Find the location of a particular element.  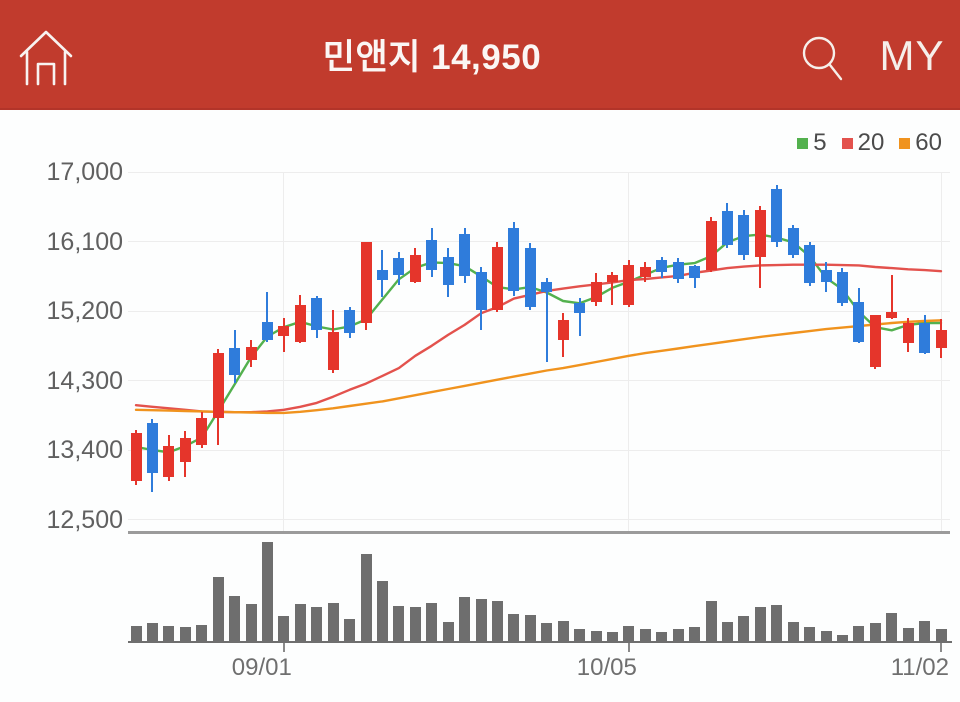

x-axis-label: 09/01 is located at coordinates (261, 667).